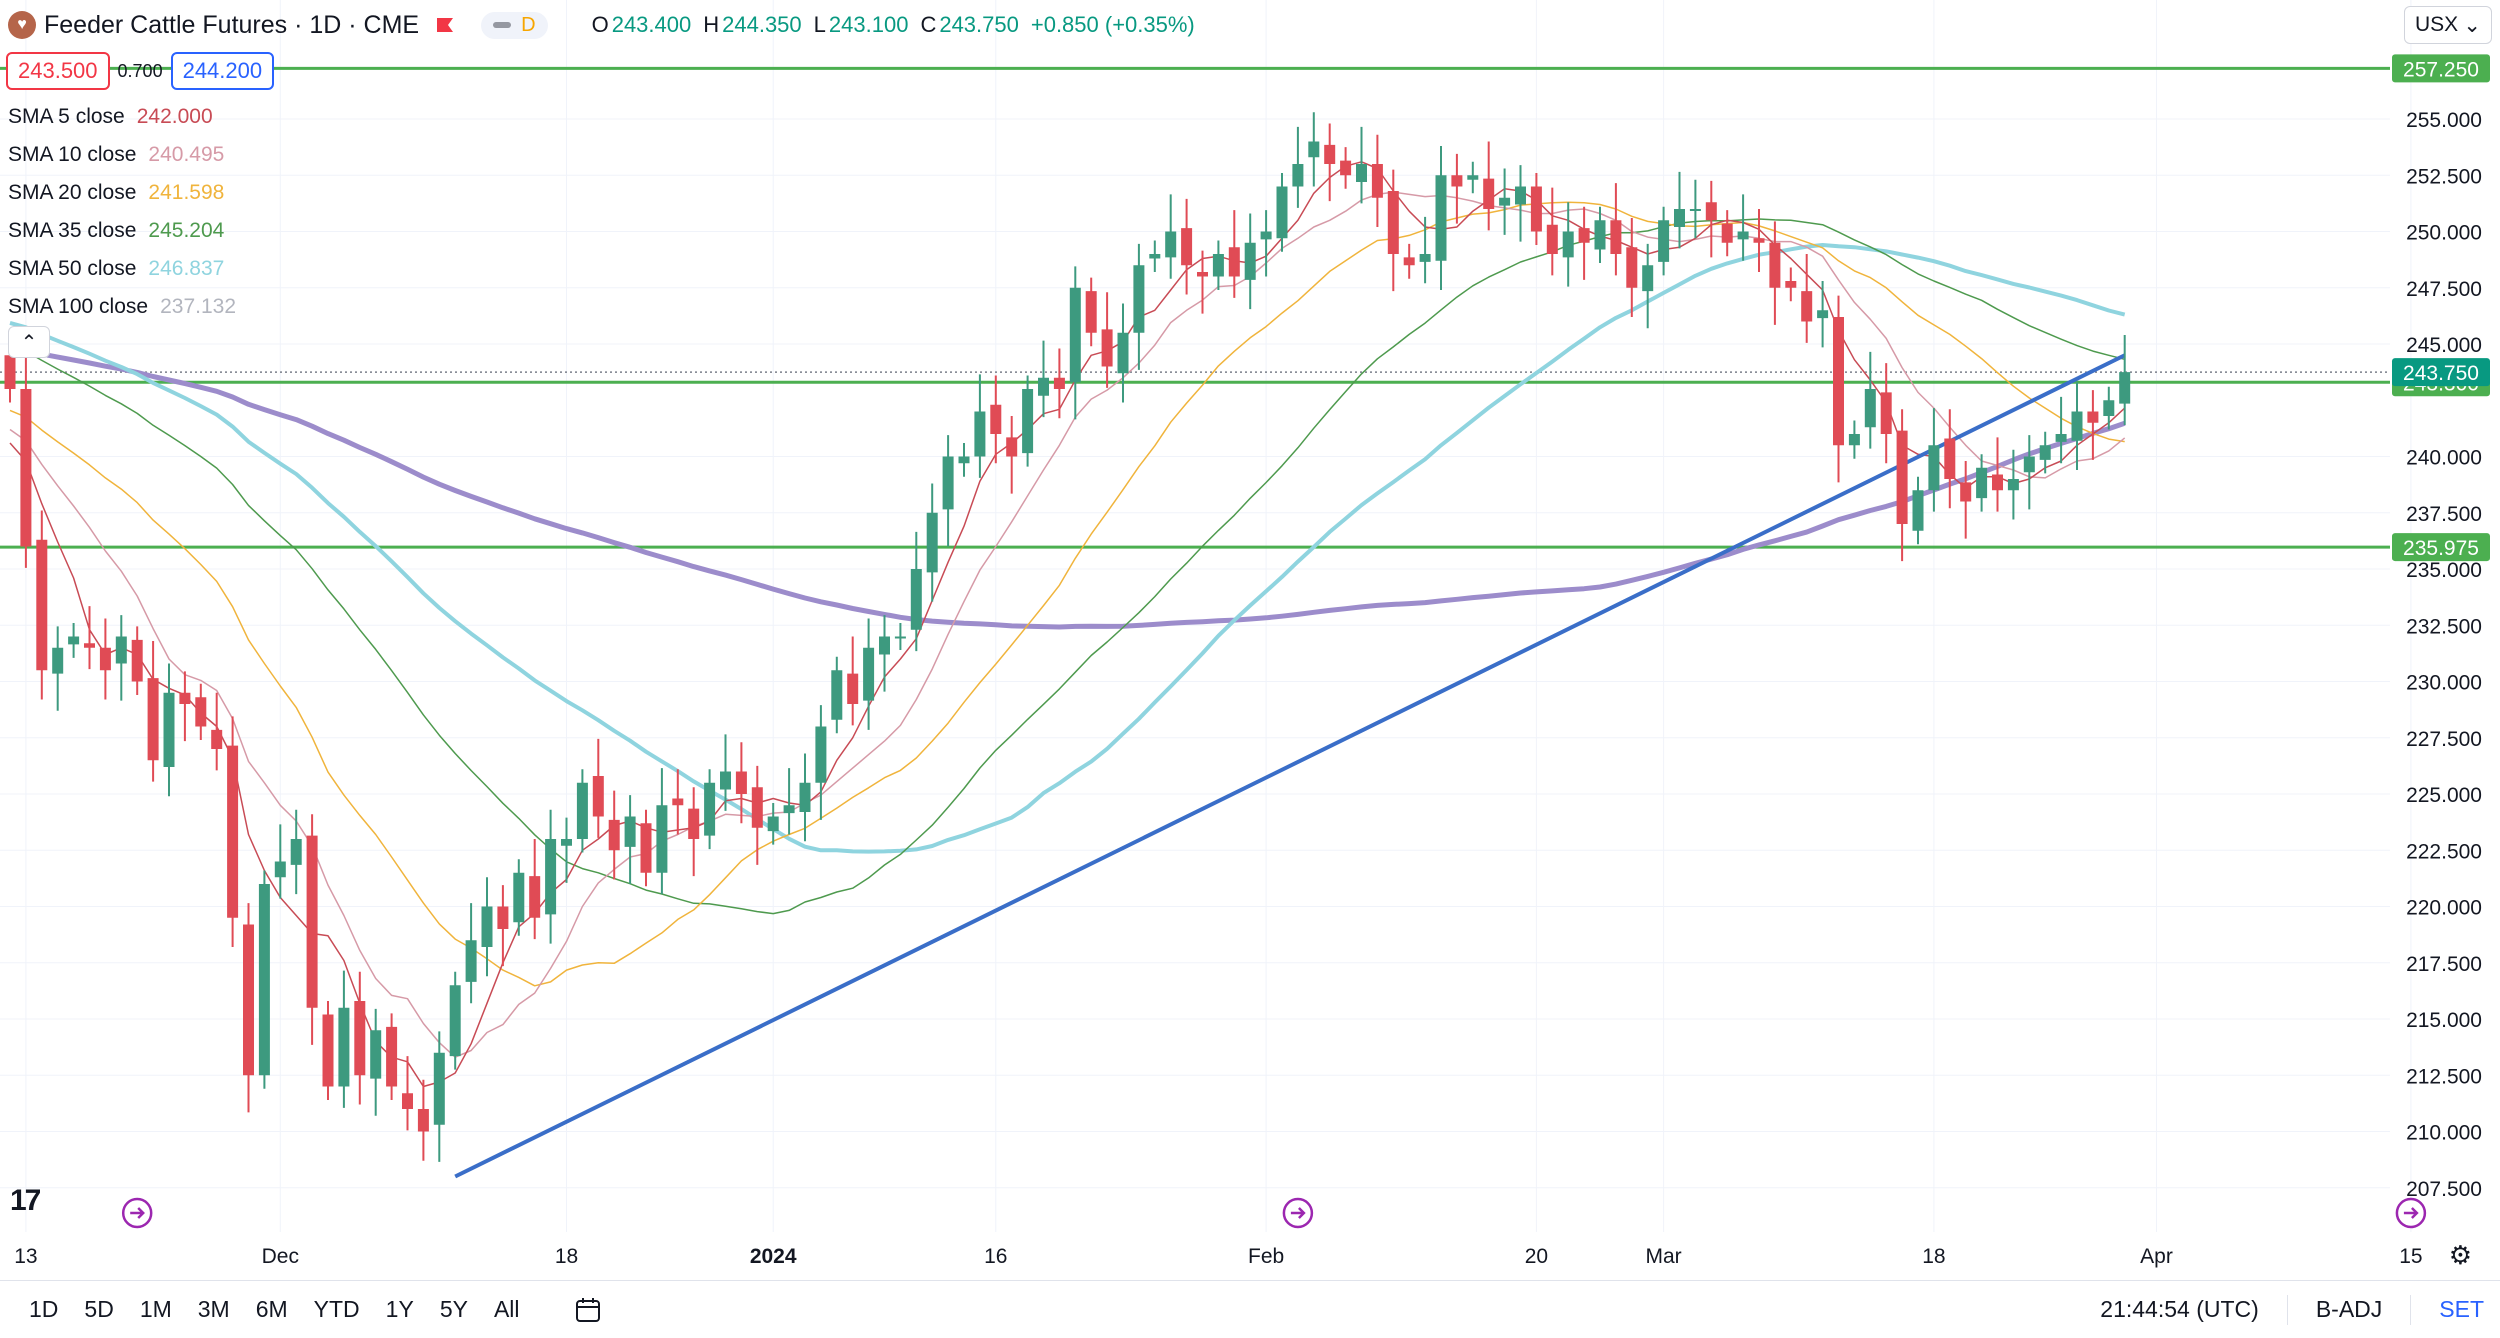 This screenshot has width=2500, height=1338. What do you see at coordinates (336, 1309) in the screenshot?
I see `range-button-ytd: YTD` at bounding box center [336, 1309].